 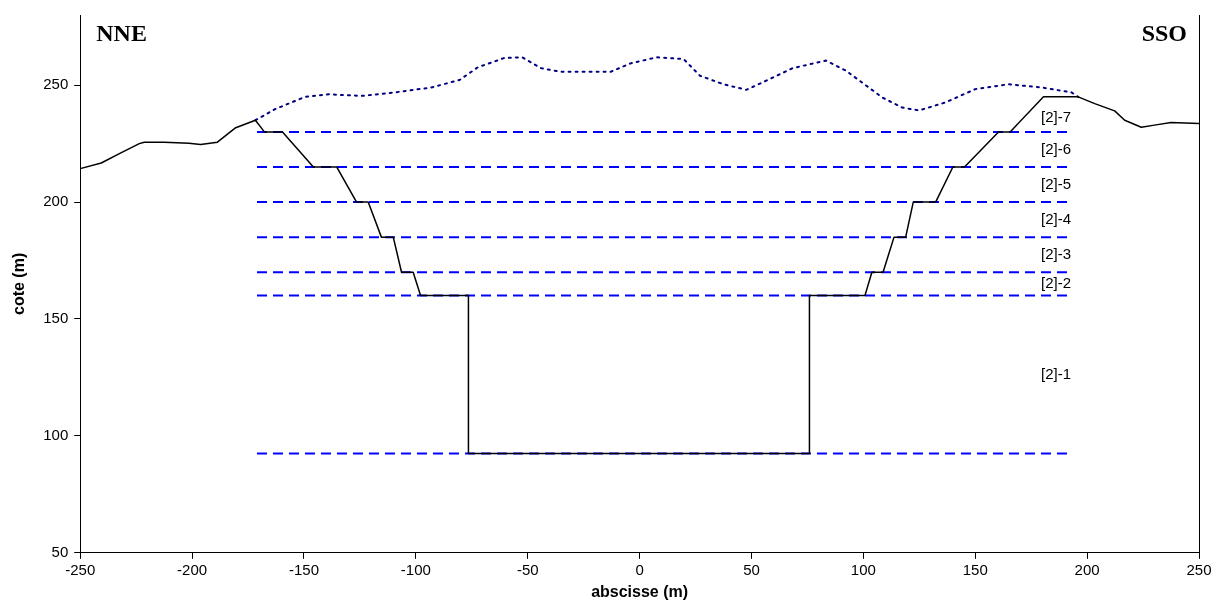 I want to click on x-tick-label: -150, so click(x=303, y=569).